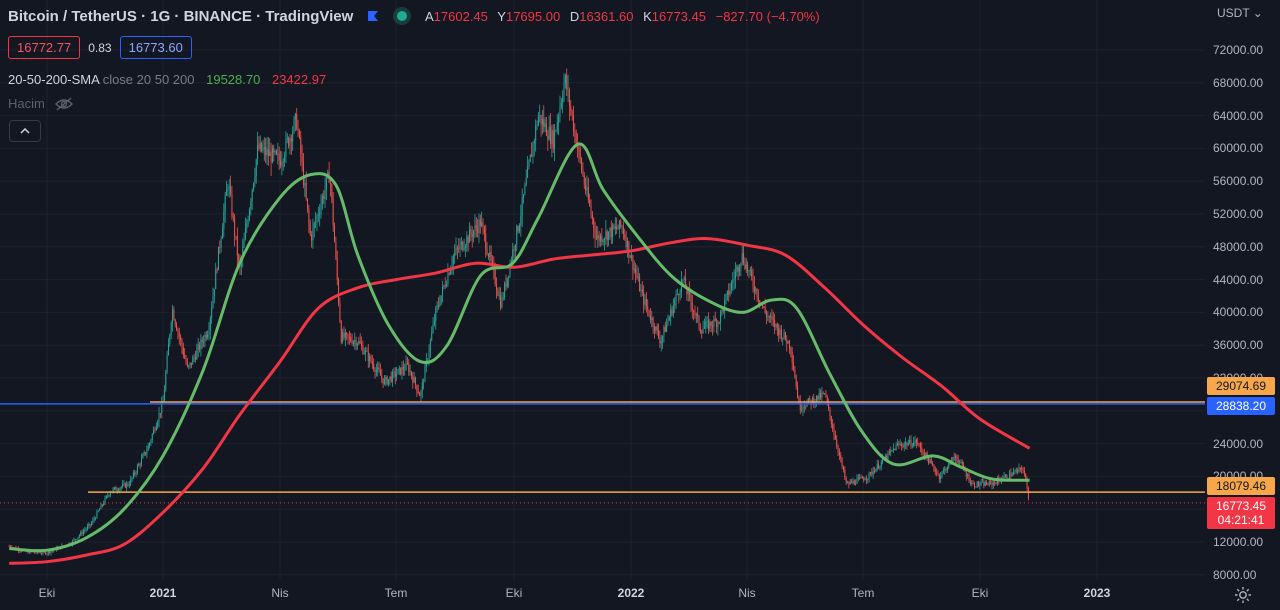 The image size is (1280, 610). I want to click on close-key: K, so click(647, 16).